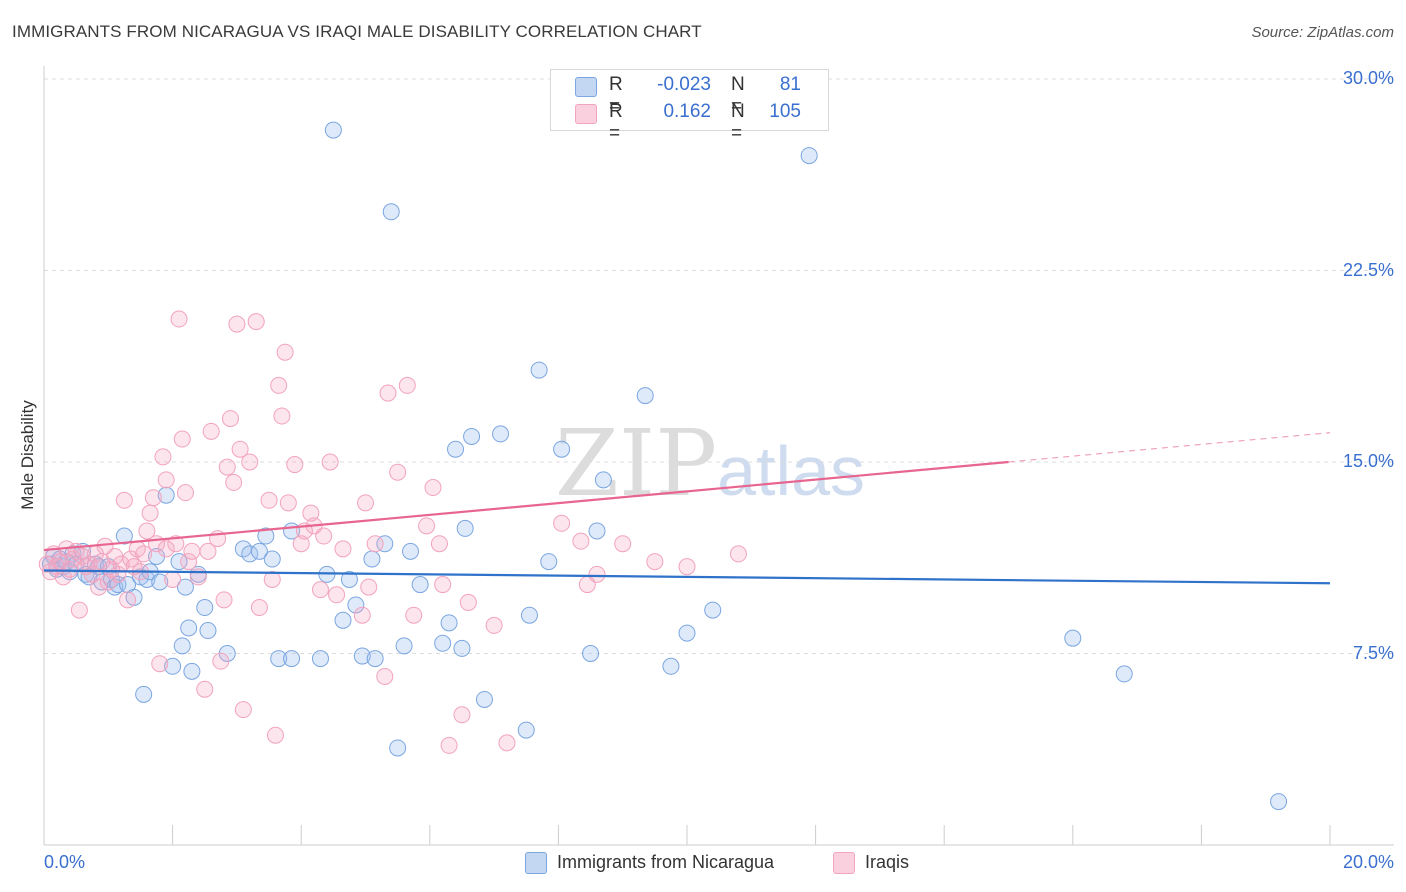  I want to click on n-label: N =, so click(738, 122).